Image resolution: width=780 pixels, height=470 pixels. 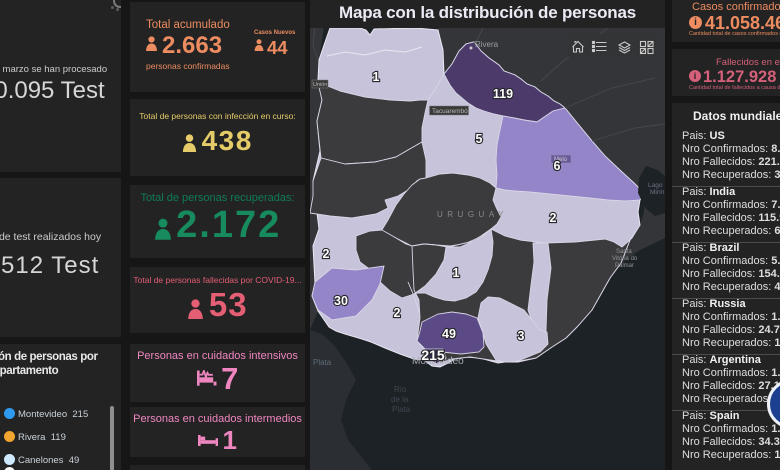 What do you see at coordinates (400, 399) in the screenshot?
I see `svg-text: de la` at bounding box center [400, 399].